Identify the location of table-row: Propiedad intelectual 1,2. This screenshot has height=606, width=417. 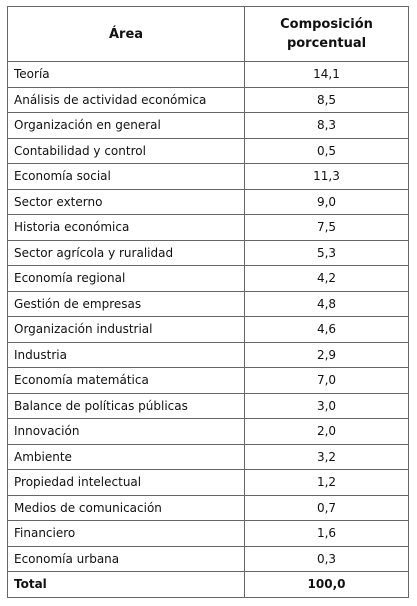
(208, 482).